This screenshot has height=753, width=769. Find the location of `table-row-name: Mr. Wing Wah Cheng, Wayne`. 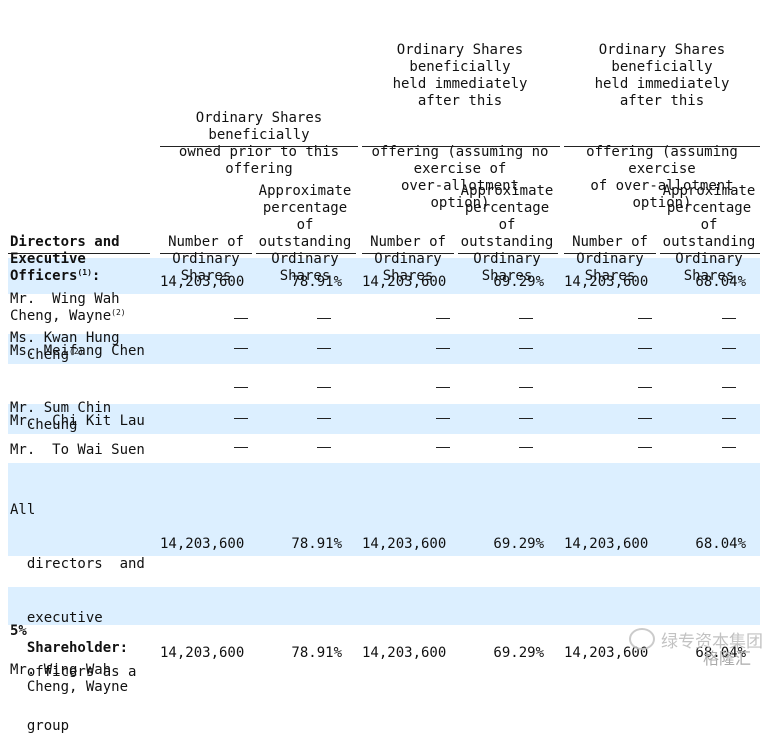

table-row-name: Mr. Wing Wah Cheng, Wayne is located at coordinates (69, 678).